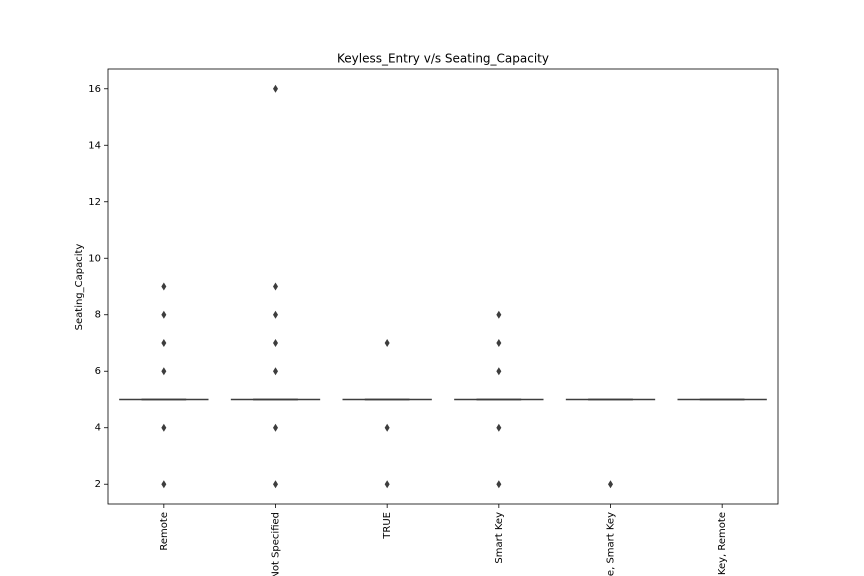 This screenshot has height=576, width=864. What do you see at coordinates (387, 526) in the screenshot?
I see `x-tick-label: TRUE` at bounding box center [387, 526].